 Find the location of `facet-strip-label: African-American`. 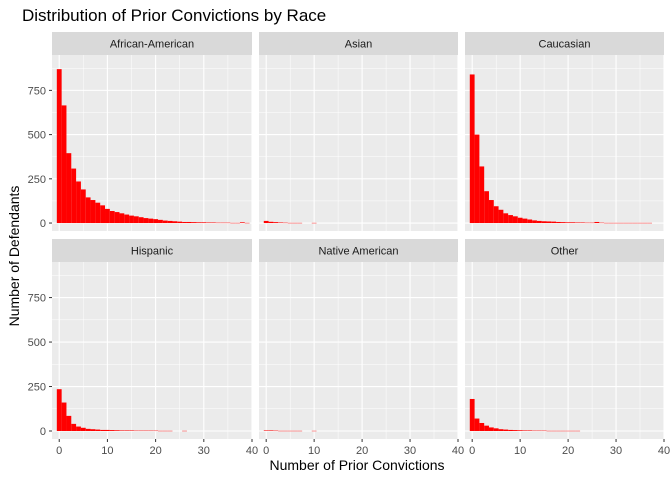

facet-strip-label: African-American is located at coordinates (152, 45).